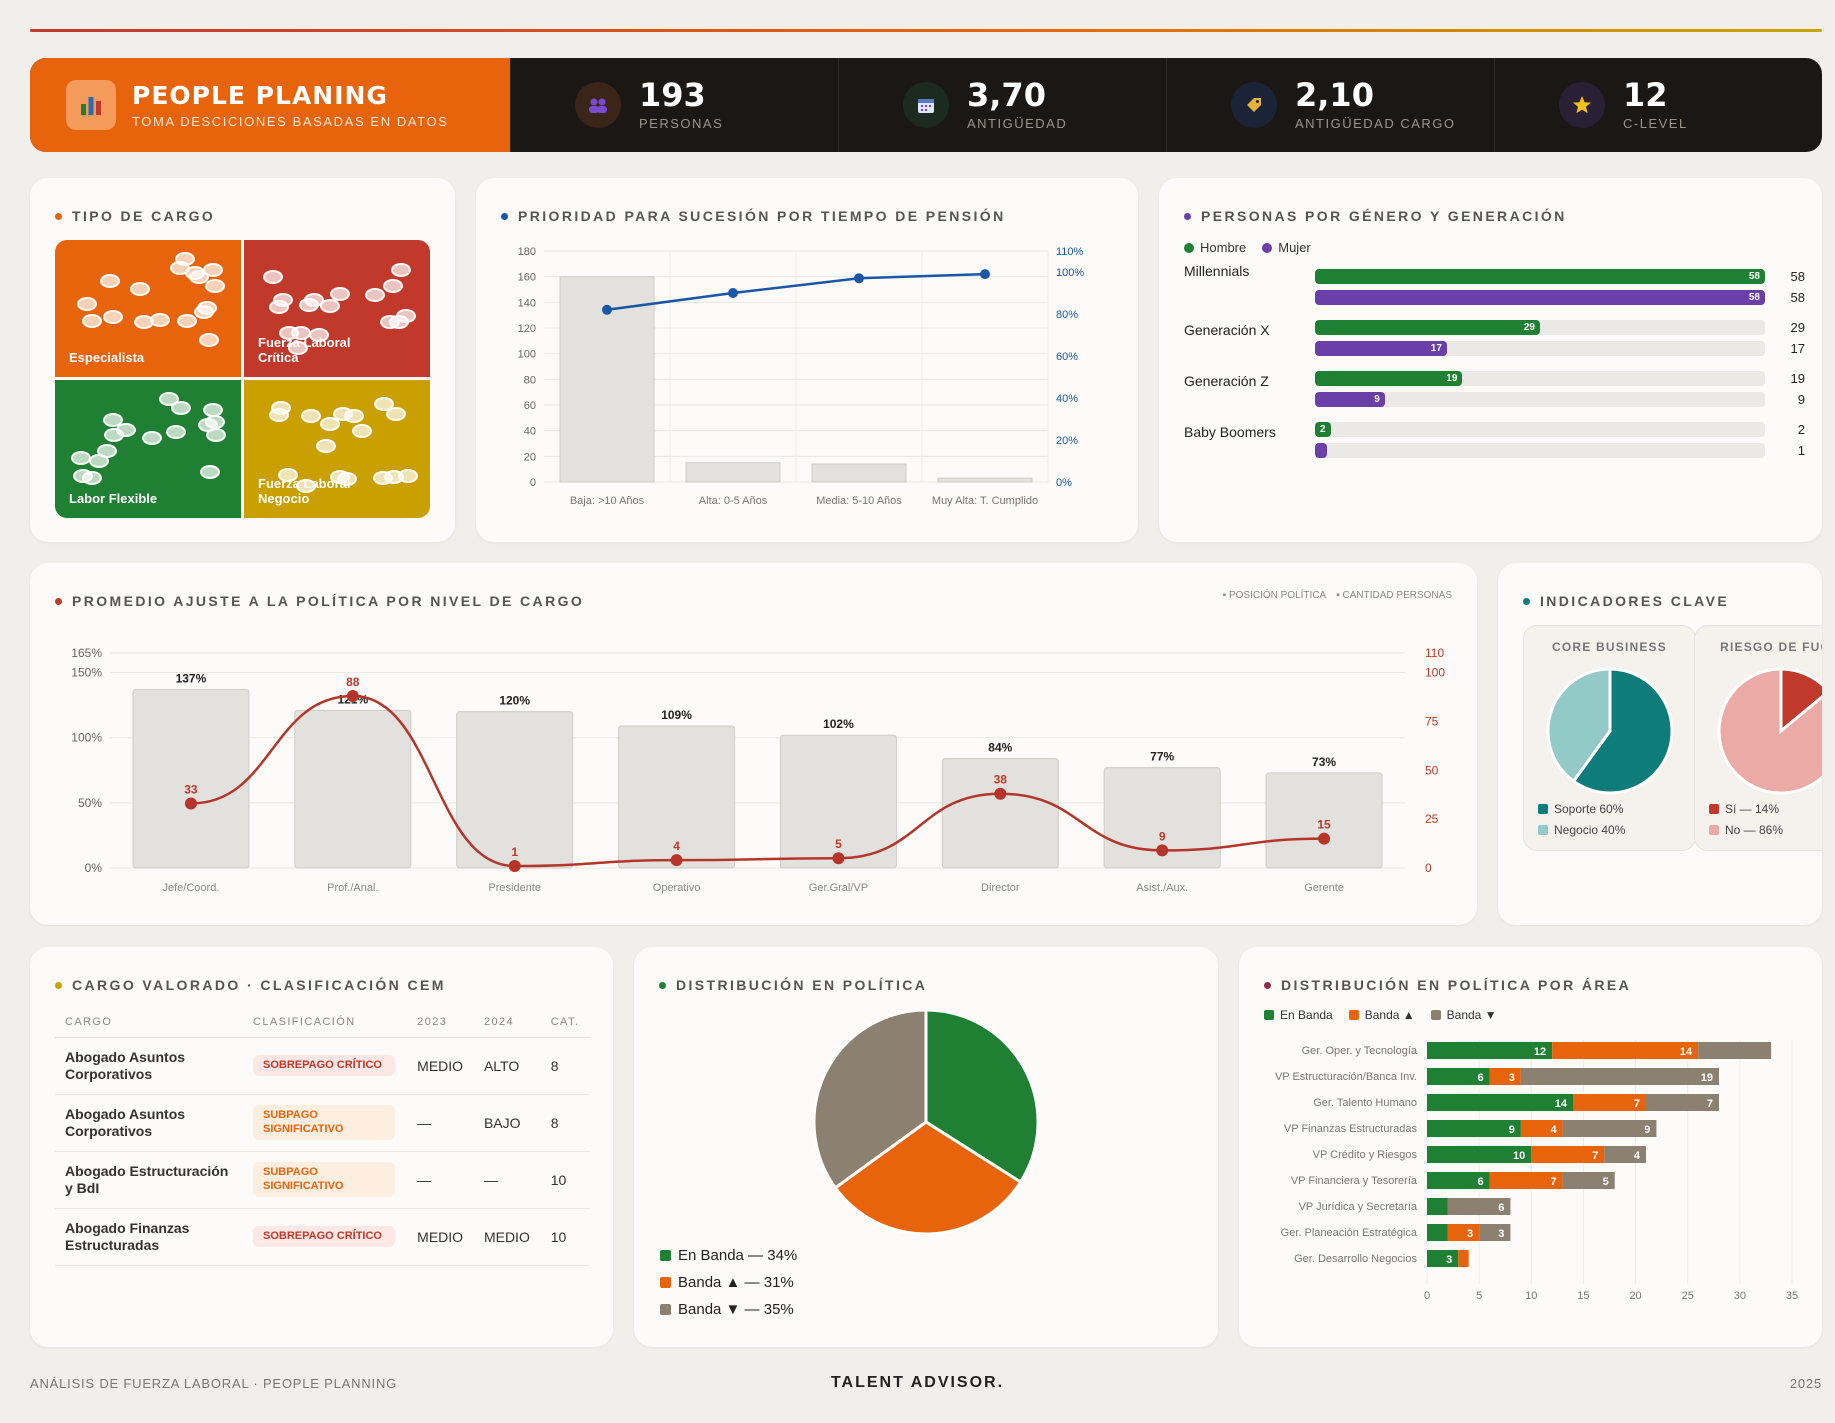  Describe the element at coordinates (1227, 330) in the screenshot. I see `category-label: Generación X` at that location.